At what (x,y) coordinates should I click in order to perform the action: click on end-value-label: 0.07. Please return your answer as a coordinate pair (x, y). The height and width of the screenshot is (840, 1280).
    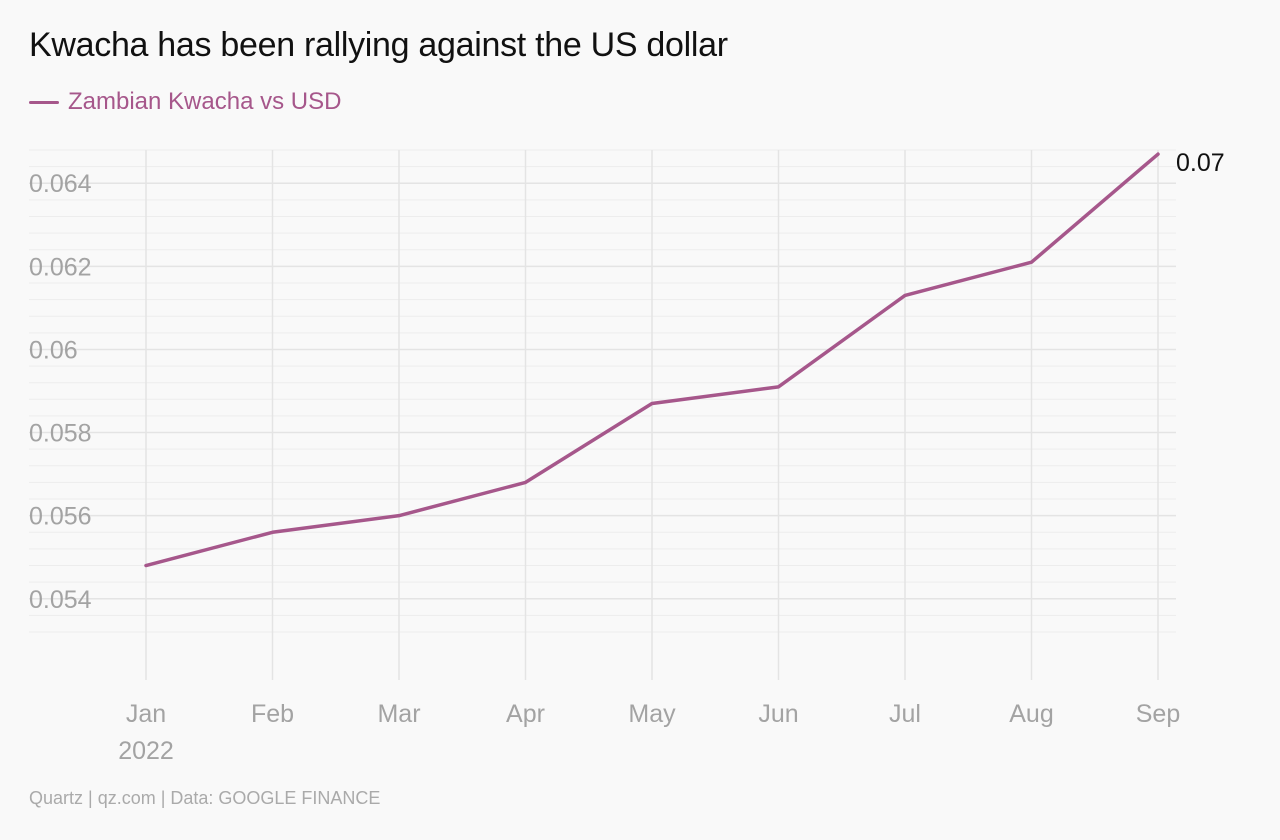
    Looking at the image, I should click on (1200, 163).